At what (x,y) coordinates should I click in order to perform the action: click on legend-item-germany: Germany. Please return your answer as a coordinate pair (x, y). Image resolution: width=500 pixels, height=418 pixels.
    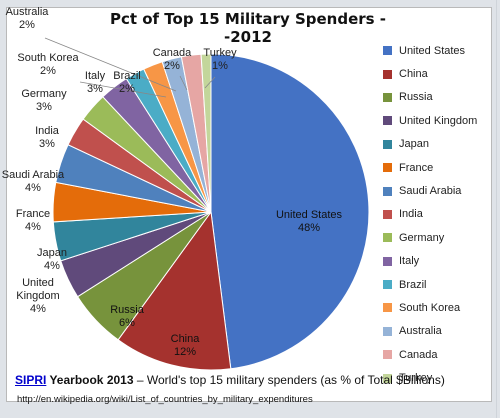
    Looking at the image, I should click on (439, 237).